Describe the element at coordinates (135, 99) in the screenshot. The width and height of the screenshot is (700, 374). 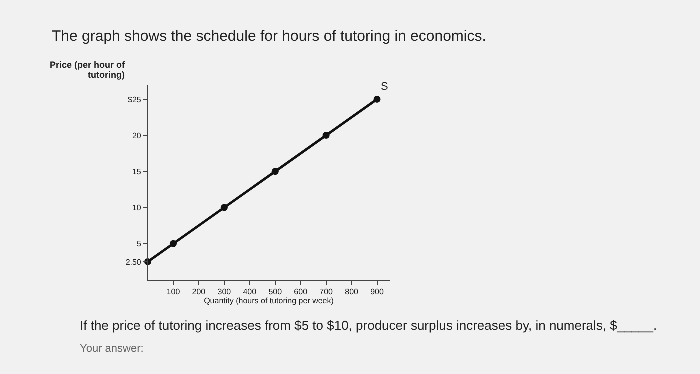
I see `y-tick-label: $25` at that location.